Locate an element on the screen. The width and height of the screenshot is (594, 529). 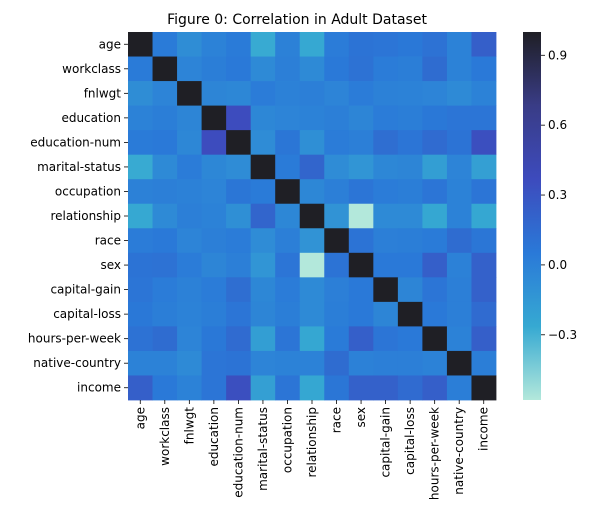
x-tick-label: capital-gain is located at coordinates (386, 442).